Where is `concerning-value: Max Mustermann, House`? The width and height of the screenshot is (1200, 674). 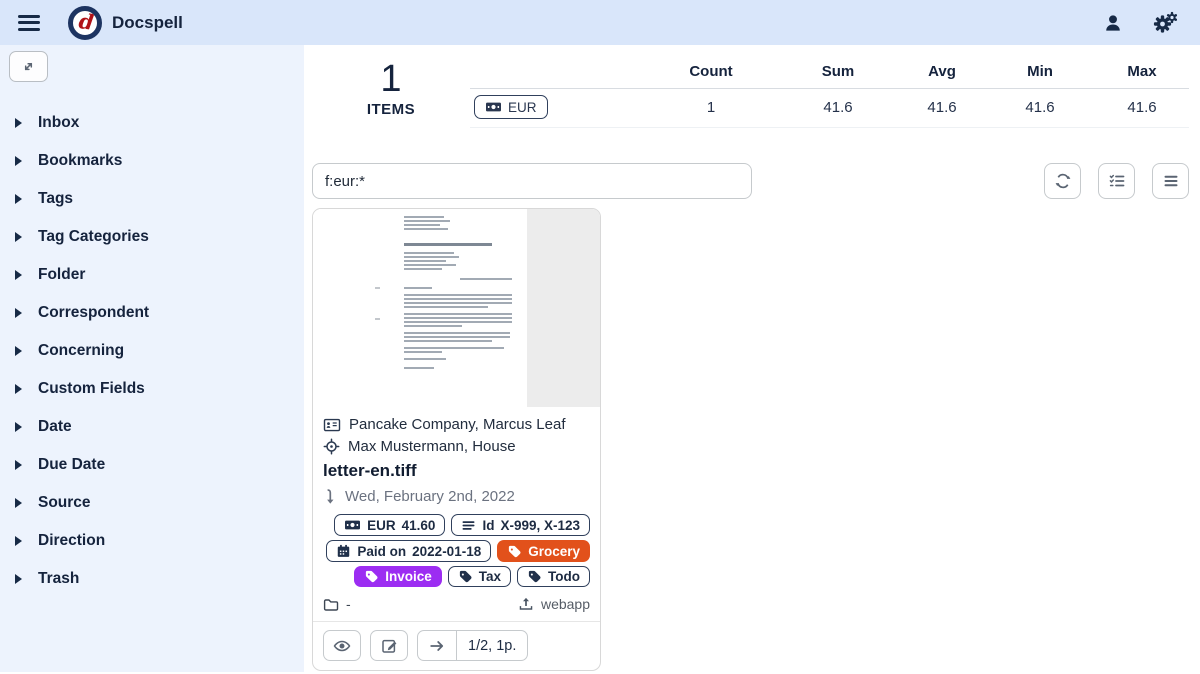
concerning-value: Max Mustermann, House is located at coordinates (432, 446).